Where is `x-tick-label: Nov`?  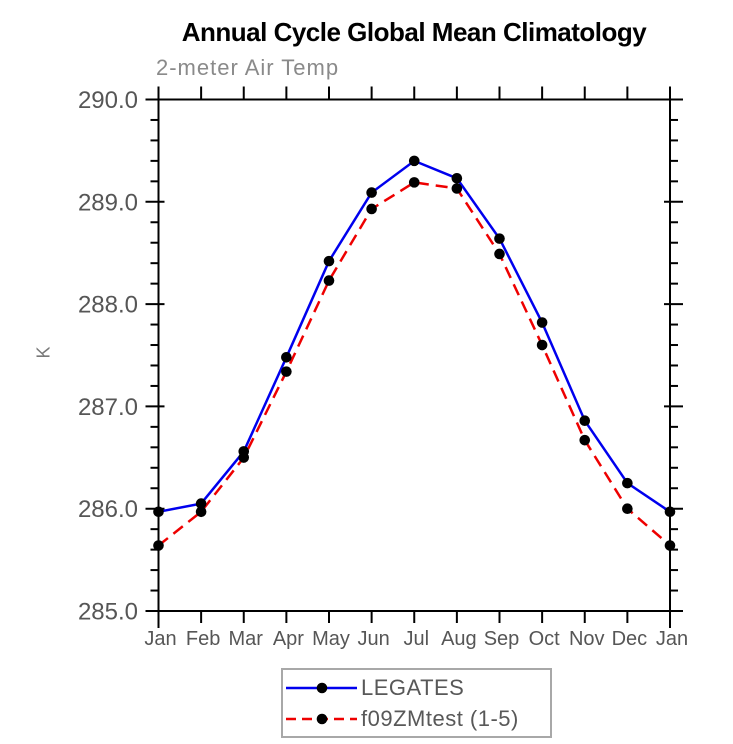
x-tick-label: Nov is located at coordinates (587, 639).